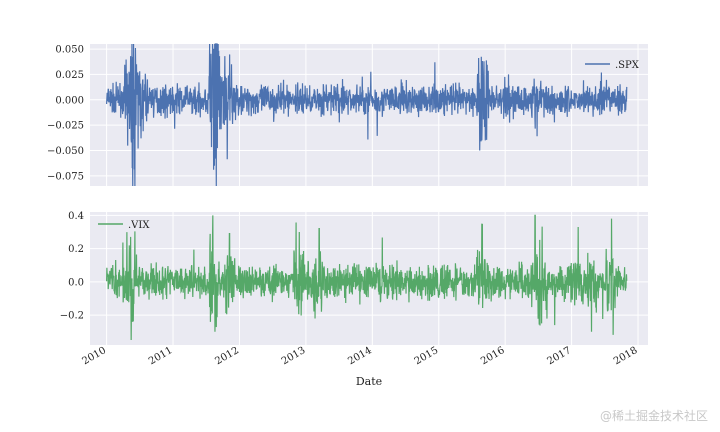 The width and height of the screenshot is (720, 432). I want to click on vix-legend: .VIX, so click(124, 225).